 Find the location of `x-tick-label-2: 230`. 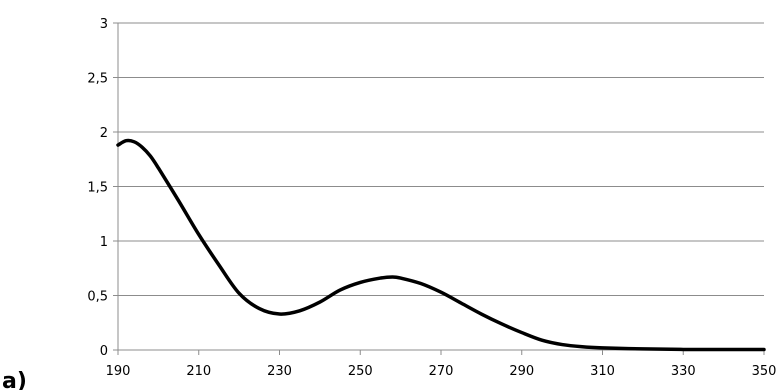

x-tick-label-2: 230 is located at coordinates (279, 371).